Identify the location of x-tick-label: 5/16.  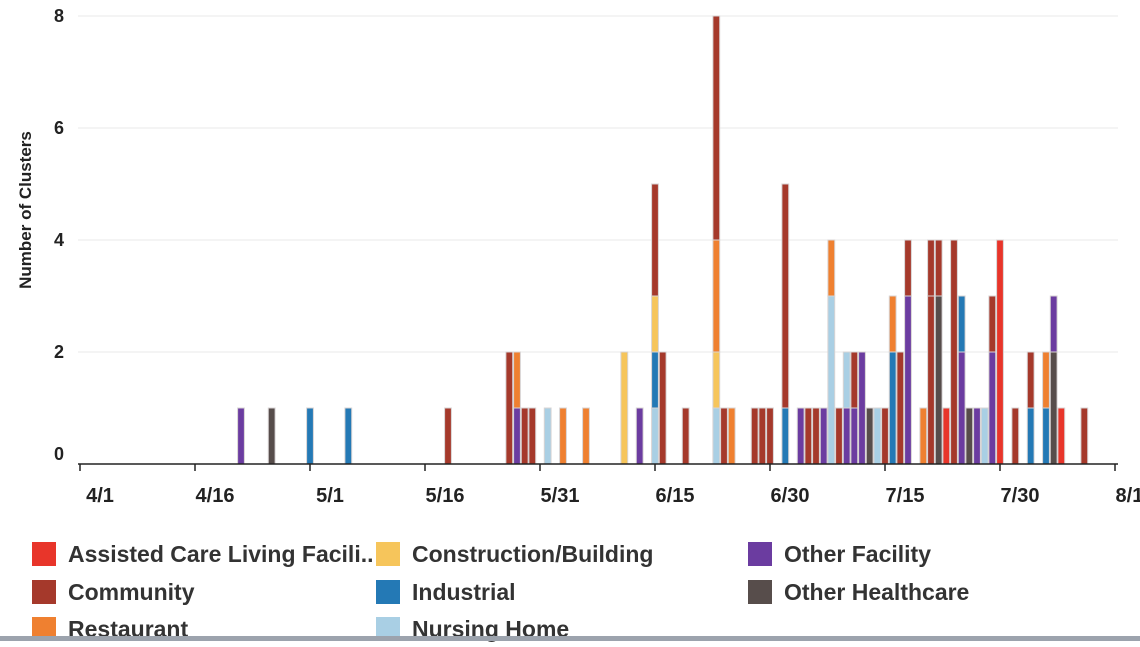
(445, 496).